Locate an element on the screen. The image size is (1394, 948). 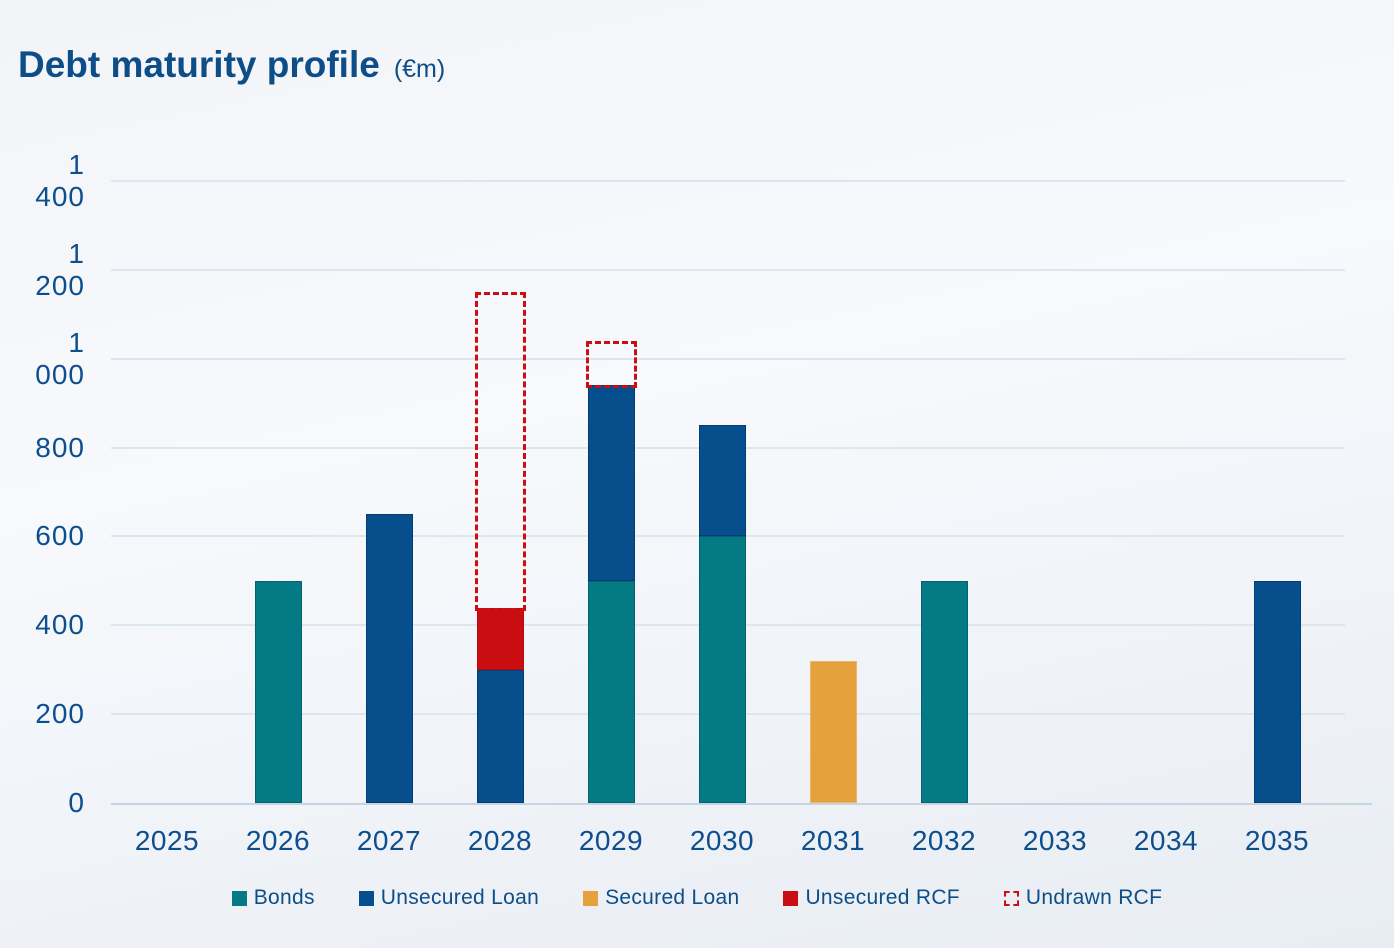
legend-label: Undrawn RCF is located at coordinates (1094, 897).